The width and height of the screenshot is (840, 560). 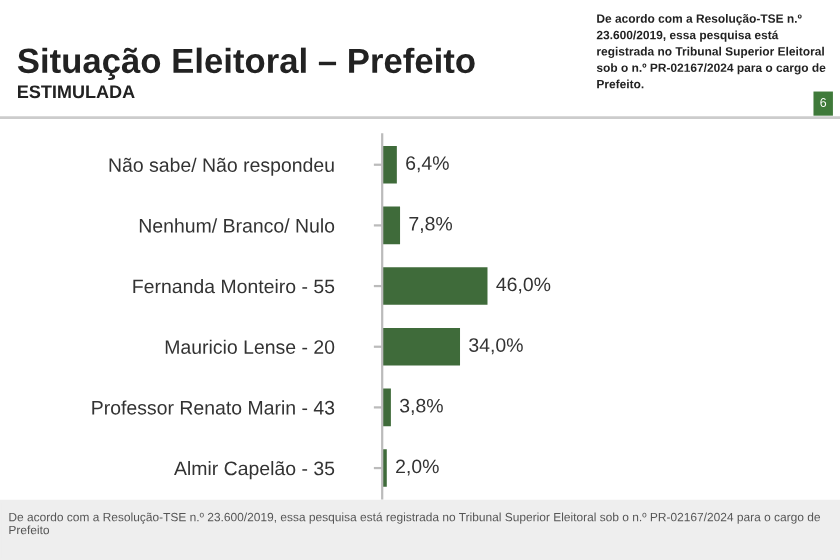 What do you see at coordinates (234, 286) in the screenshot?
I see `y-tick-label: Fernanda Monteiro - 55` at bounding box center [234, 286].